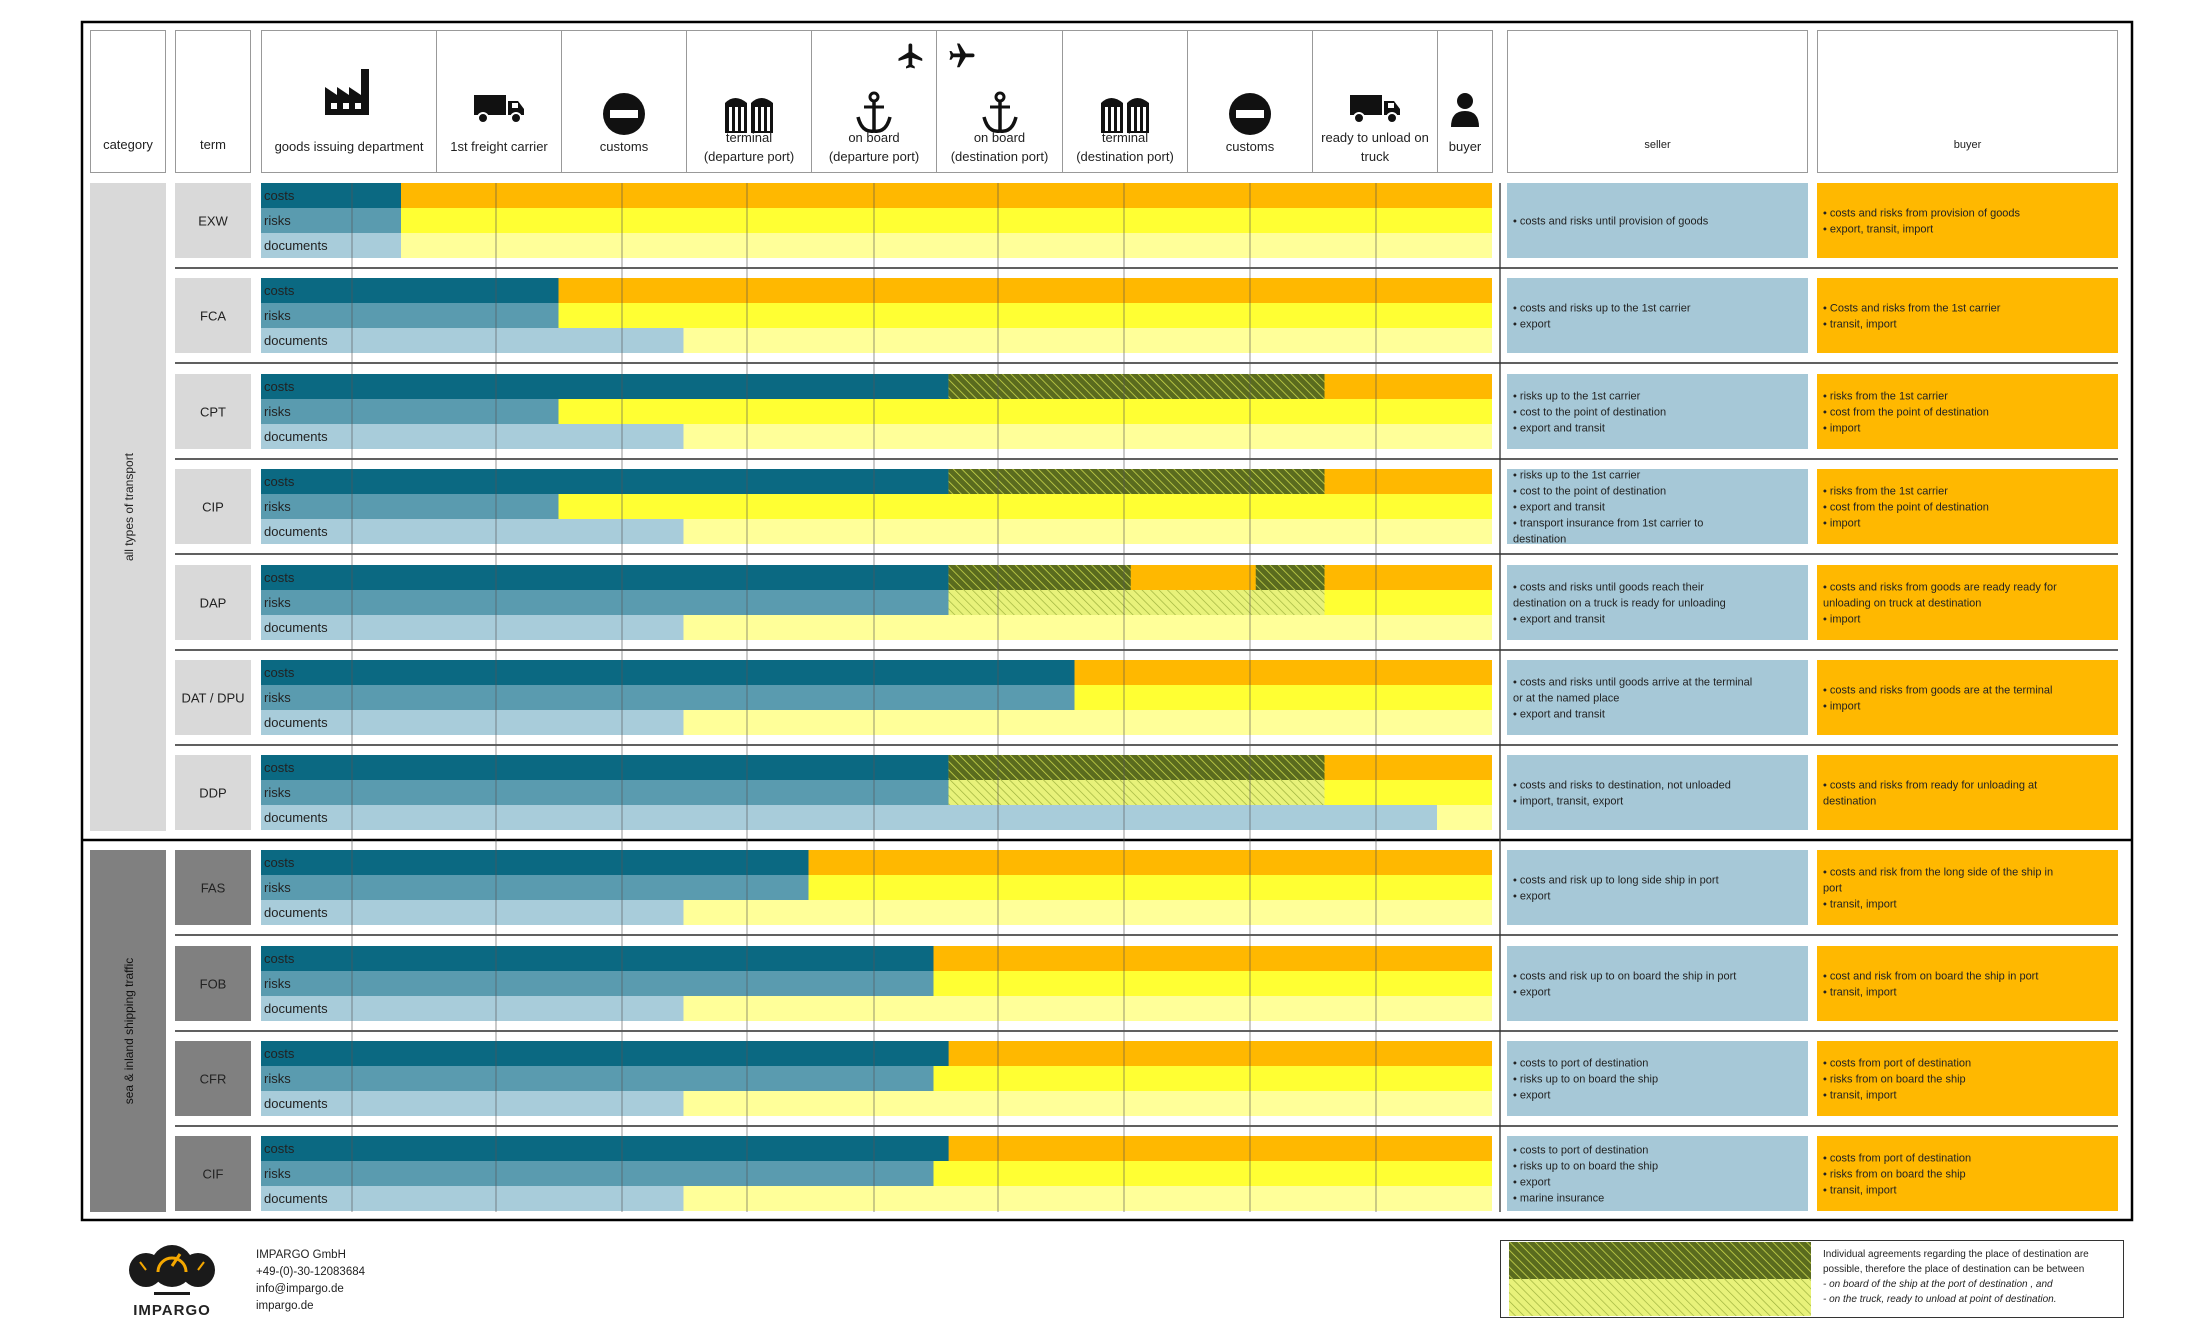 This screenshot has width=2203, height=1334. Describe the element at coordinates (1894, 1175) in the screenshot. I see `buyer-text: • risks from on board the ship` at that location.